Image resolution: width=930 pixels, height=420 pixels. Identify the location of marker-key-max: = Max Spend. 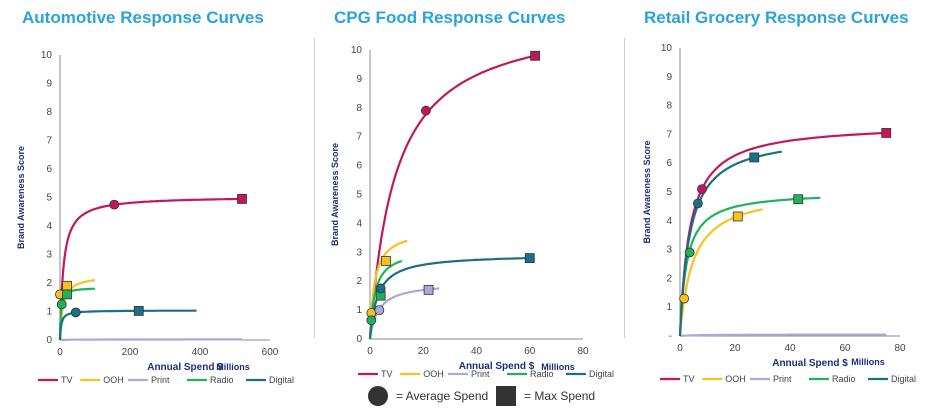
(545, 396).